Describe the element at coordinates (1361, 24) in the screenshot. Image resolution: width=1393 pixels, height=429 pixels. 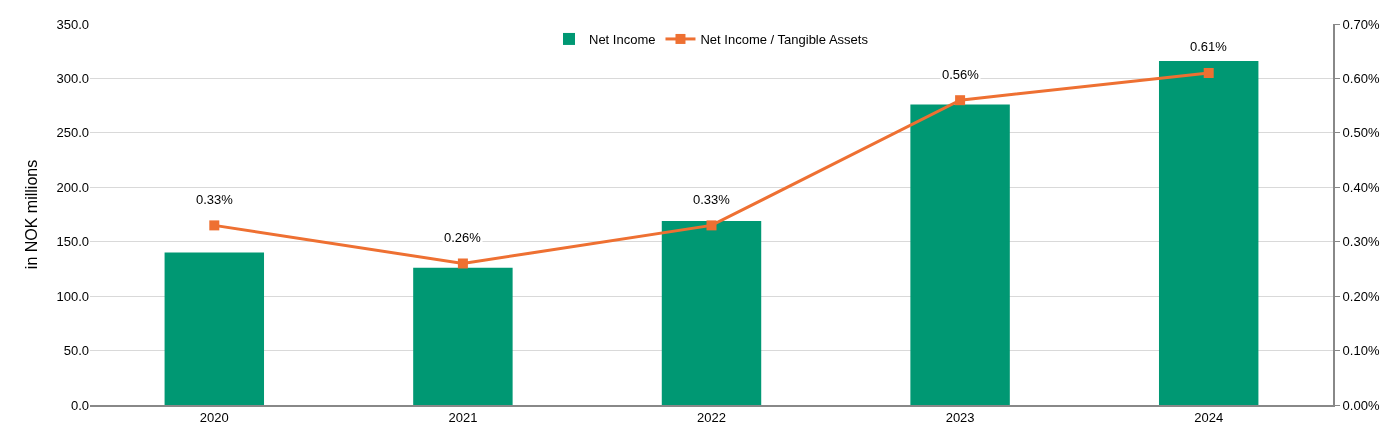
I see `y2-tick-label: 0.70%` at that location.